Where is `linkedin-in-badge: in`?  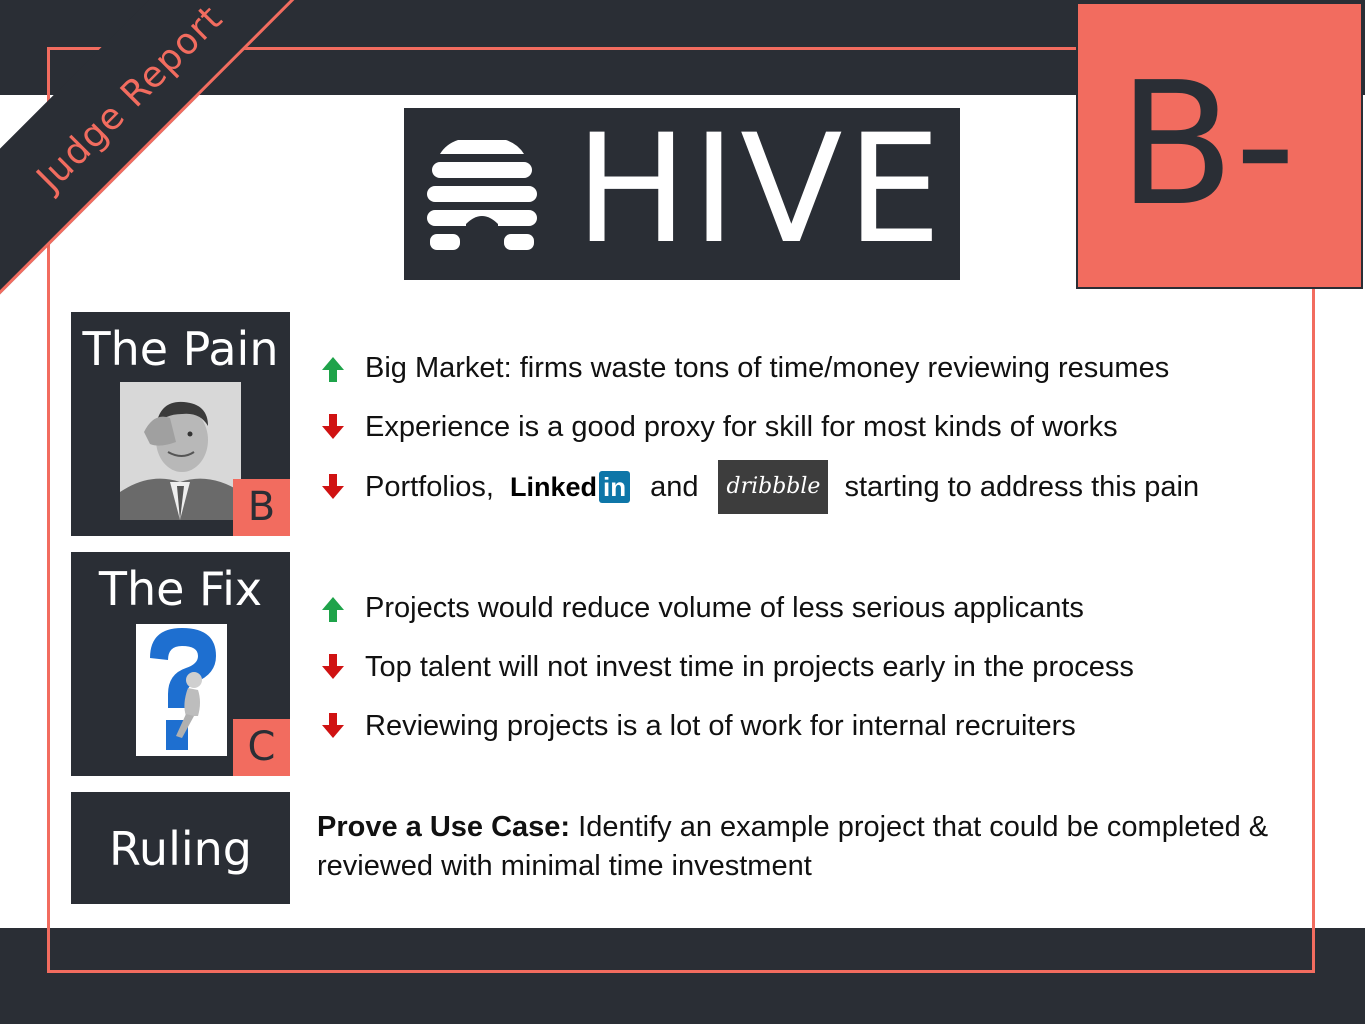
linkedin-in-badge: in is located at coordinates (614, 487).